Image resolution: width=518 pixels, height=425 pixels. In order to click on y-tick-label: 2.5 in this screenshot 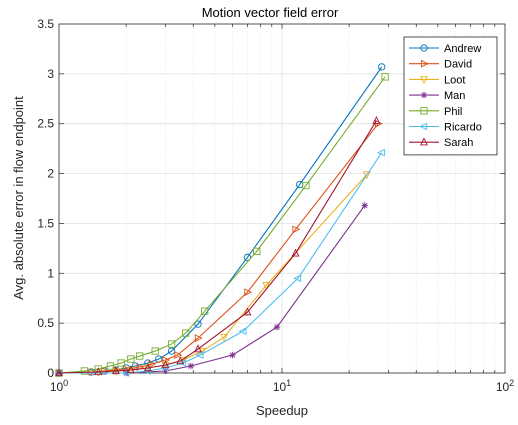, I will do `click(45, 124)`.